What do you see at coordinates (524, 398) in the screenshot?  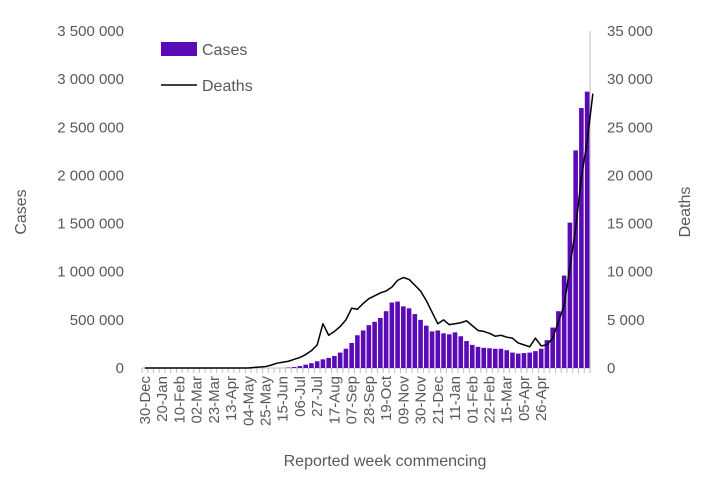 I see `x-tick-label: 05-Apr` at bounding box center [524, 398].